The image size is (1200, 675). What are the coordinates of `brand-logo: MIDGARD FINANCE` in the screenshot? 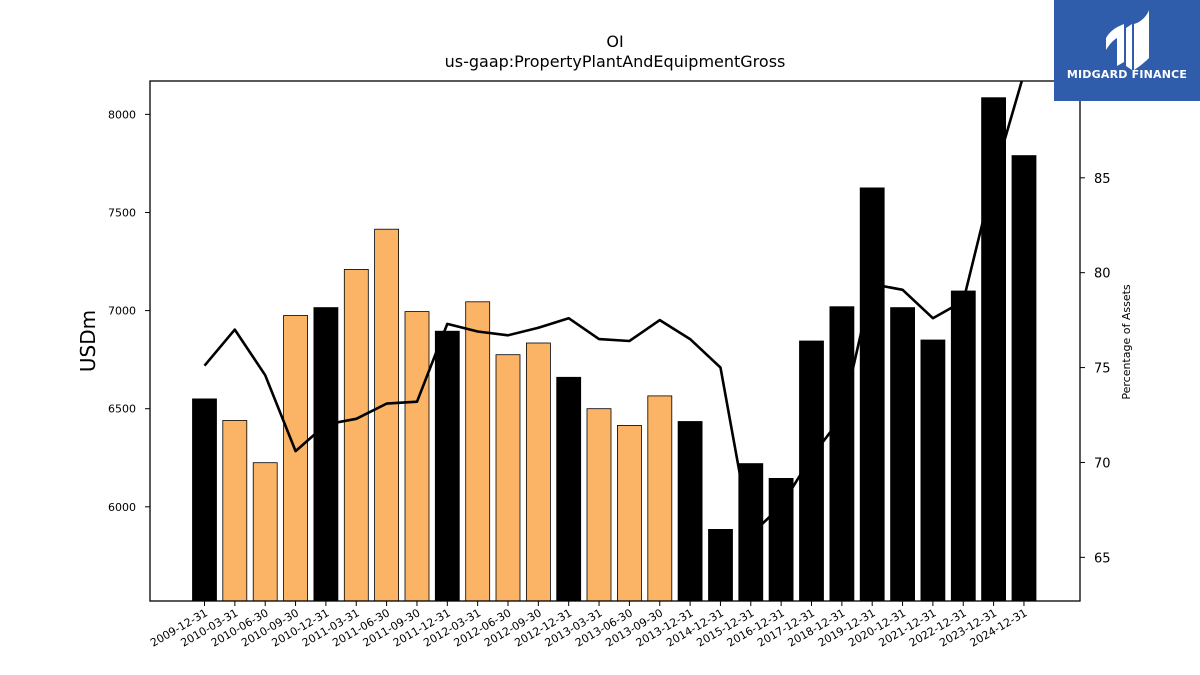 It's located at (1127, 50).